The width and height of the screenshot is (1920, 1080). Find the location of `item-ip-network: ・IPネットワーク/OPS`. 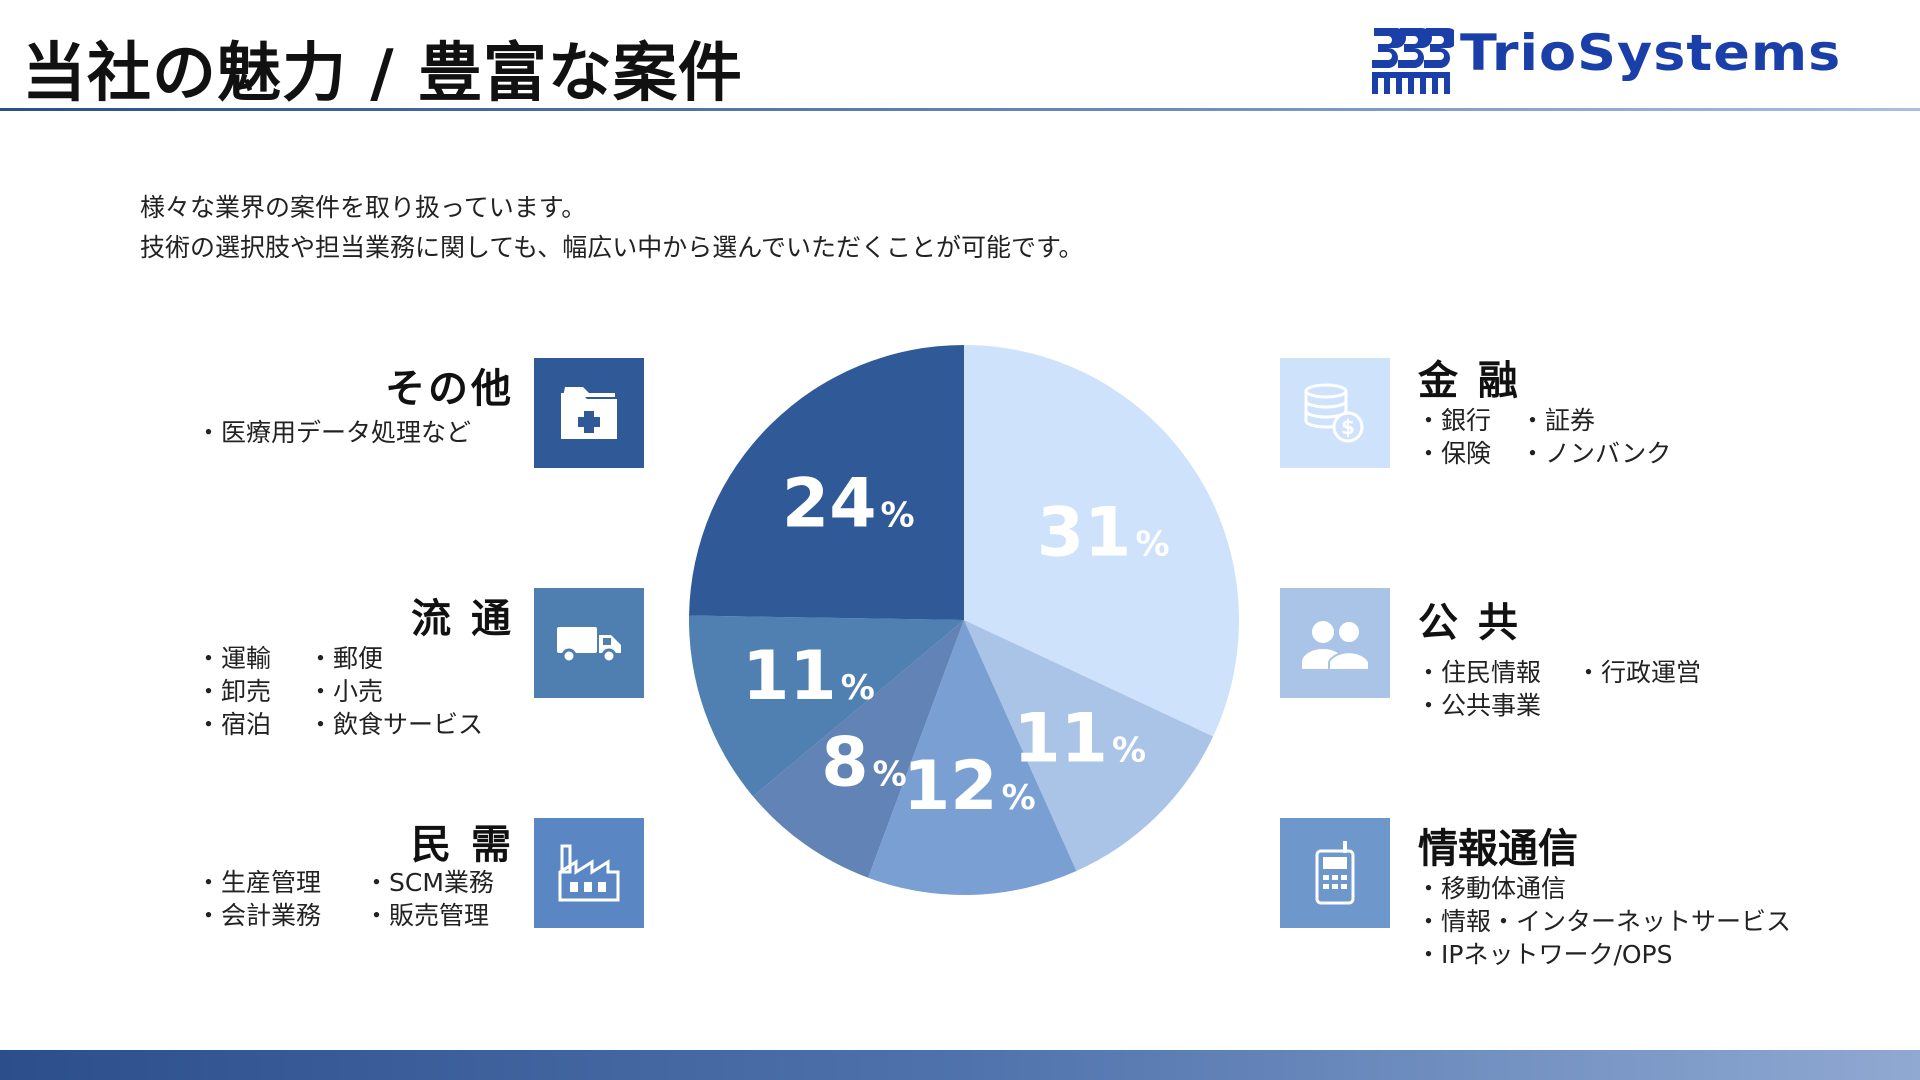

item-ip-network: ・IPネットワーク/OPS is located at coordinates (1544, 954).